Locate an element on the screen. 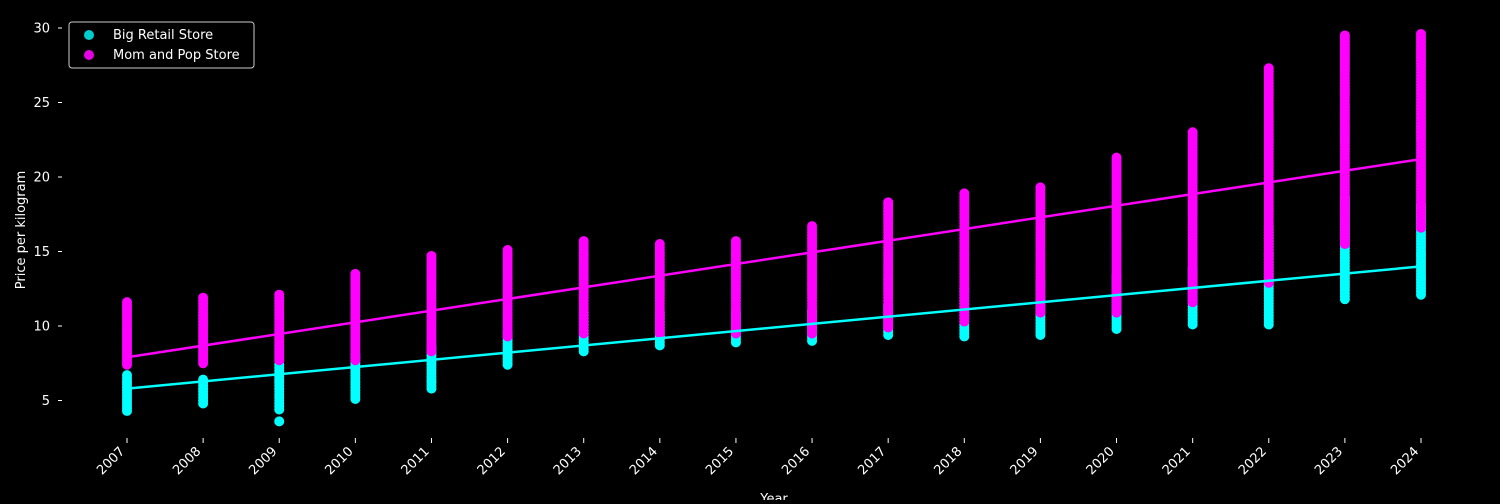 Image resolution: width=1500 pixels, height=504 pixels. data-point-mom-and-pop-store-2011 is located at coordinates (431, 255).